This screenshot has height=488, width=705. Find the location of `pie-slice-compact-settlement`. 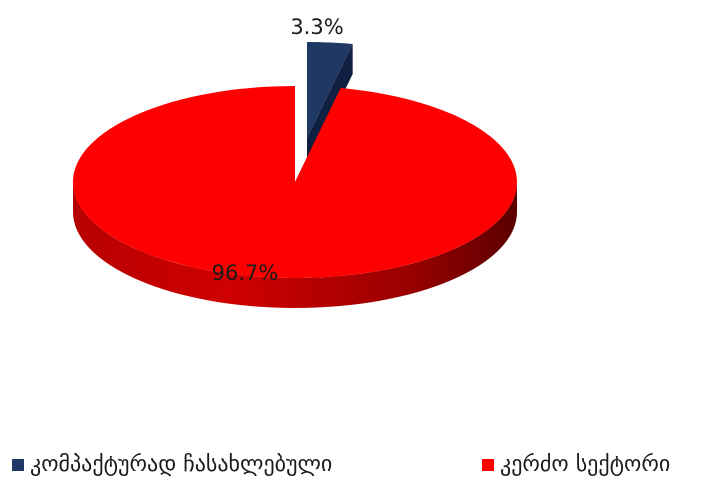

pie-slice-compact-settlement is located at coordinates (330, 90).